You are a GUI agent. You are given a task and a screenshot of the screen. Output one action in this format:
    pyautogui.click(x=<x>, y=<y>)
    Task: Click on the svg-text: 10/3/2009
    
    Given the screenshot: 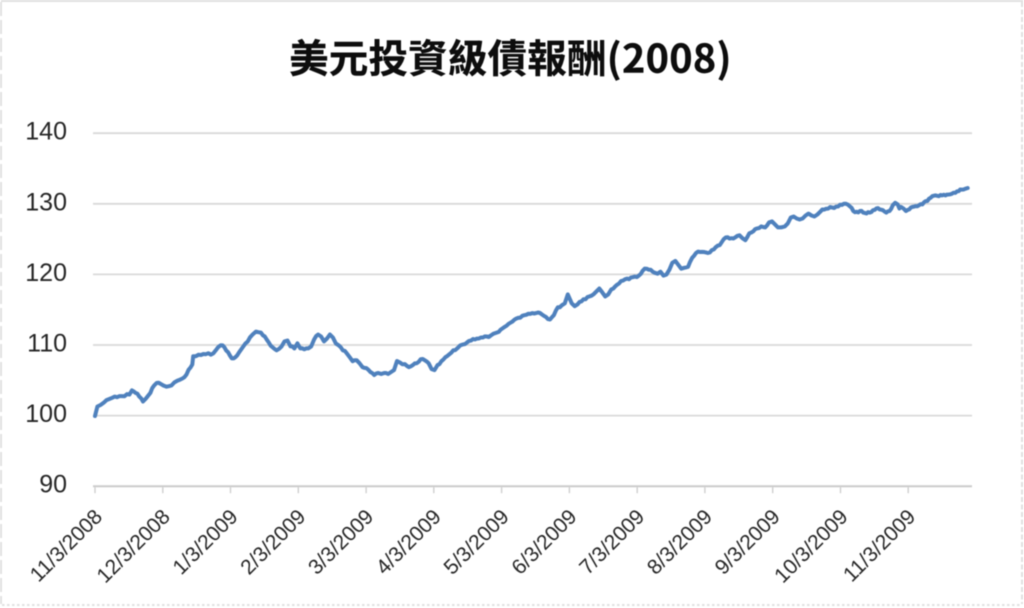 What is the action you would take?
    pyautogui.click(x=811, y=546)
    